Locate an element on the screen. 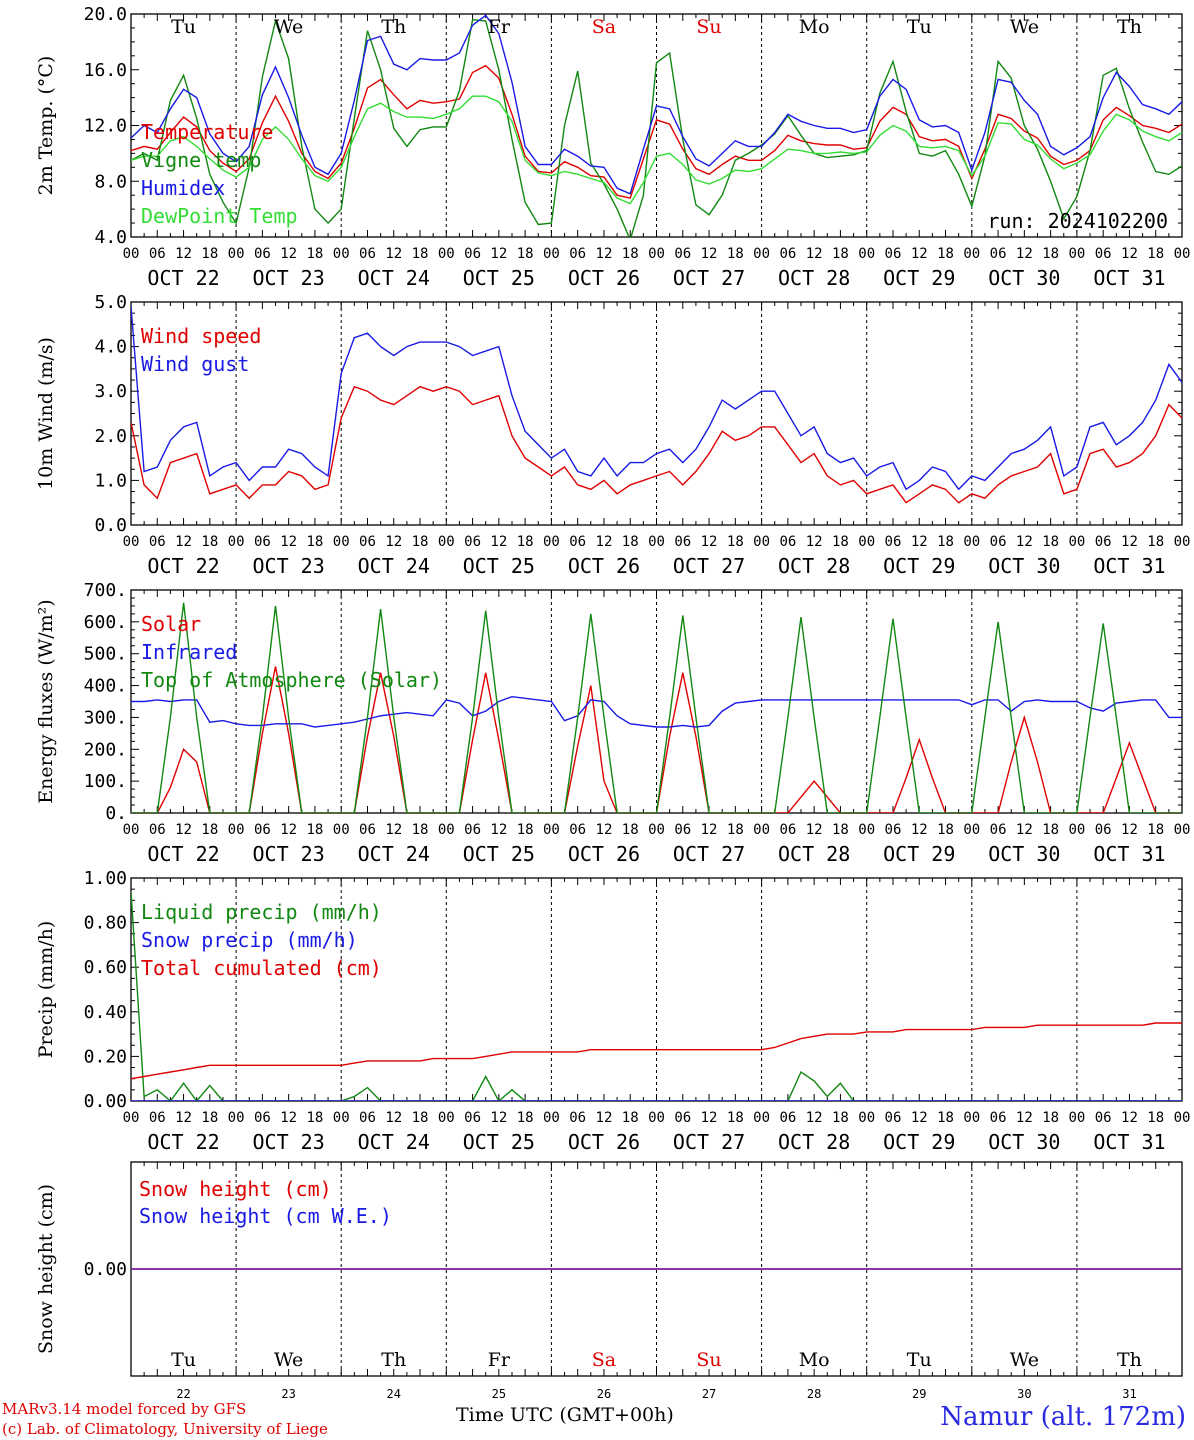 The image size is (1194, 1440). panel-frame is located at coordinates (656, 413).